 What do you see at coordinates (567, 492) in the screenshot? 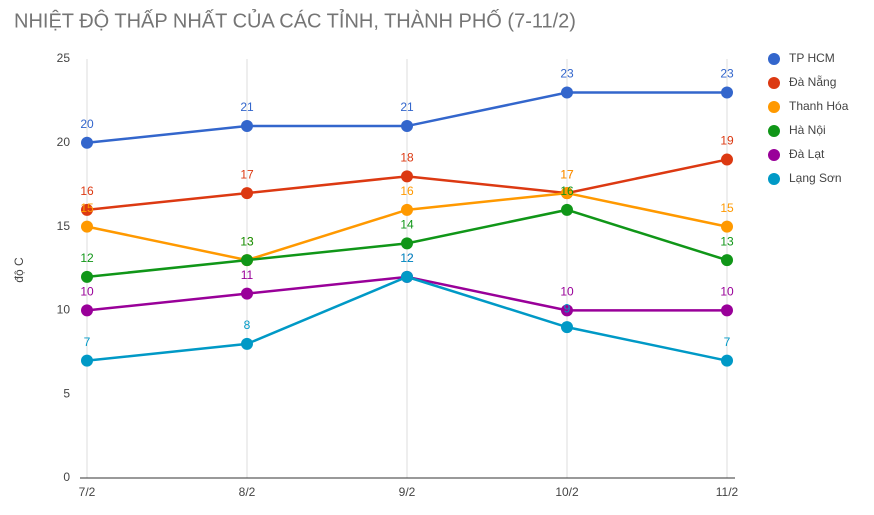
I see `x-tick-label: 10/2` at bounding box center [567, 492].